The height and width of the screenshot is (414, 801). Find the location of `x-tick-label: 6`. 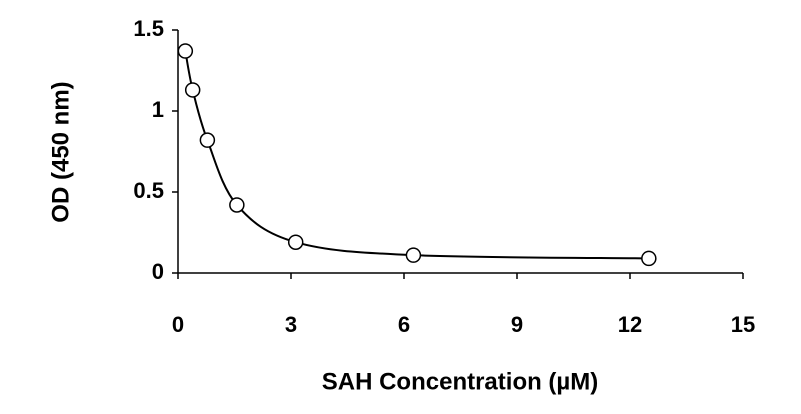

x-tick-label: 6 is located at coordinates (404, 324).